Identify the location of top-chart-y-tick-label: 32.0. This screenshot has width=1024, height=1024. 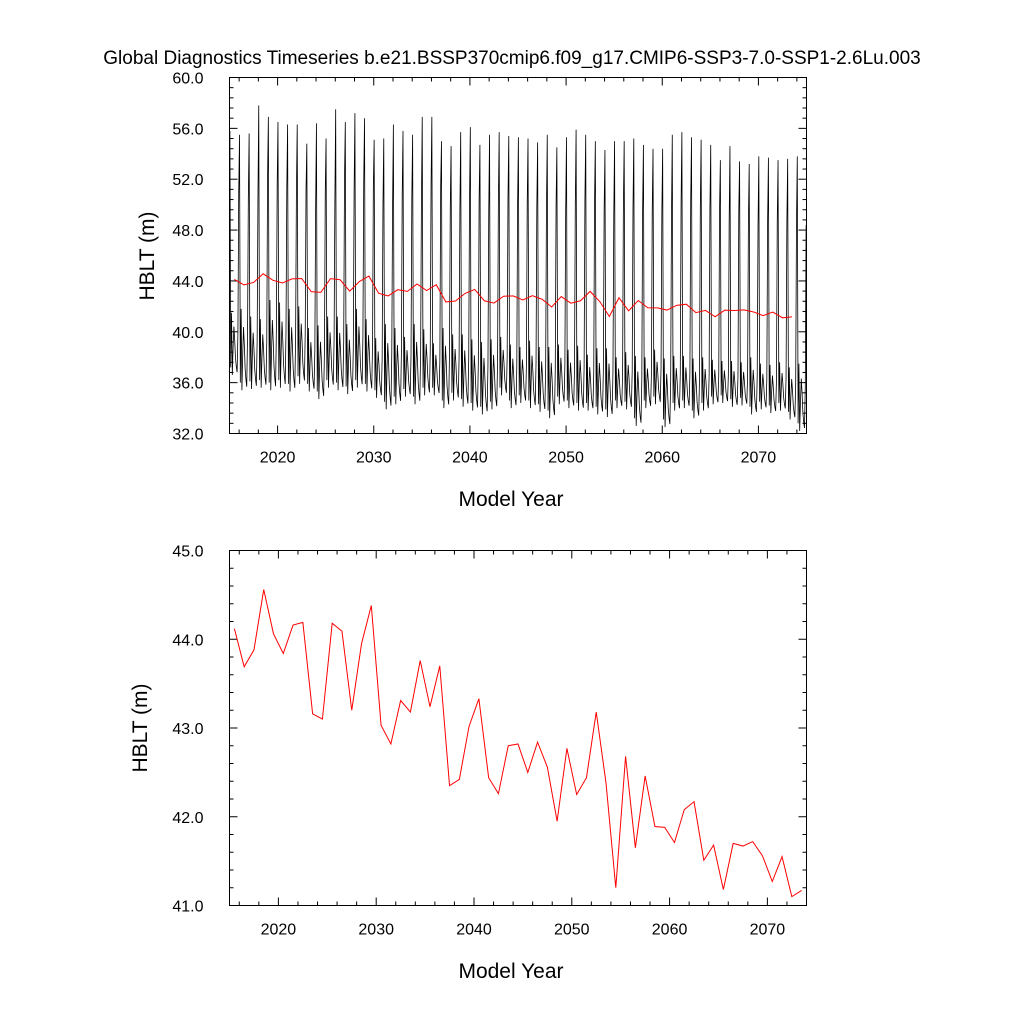
(187, 435).